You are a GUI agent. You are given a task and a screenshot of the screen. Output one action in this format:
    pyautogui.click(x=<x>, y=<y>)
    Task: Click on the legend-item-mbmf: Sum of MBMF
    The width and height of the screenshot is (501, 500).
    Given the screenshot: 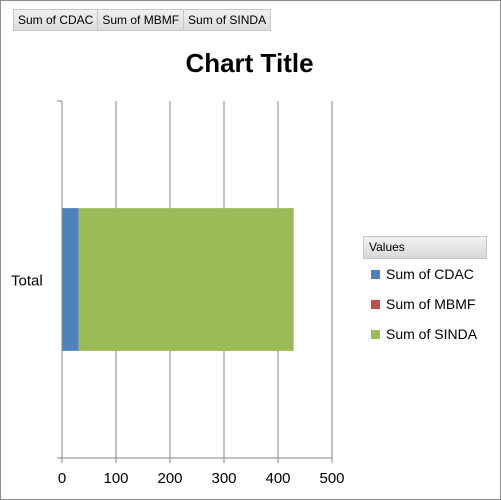 What is the action you would take?
    pyautogui.click(x=425, y=304)
    